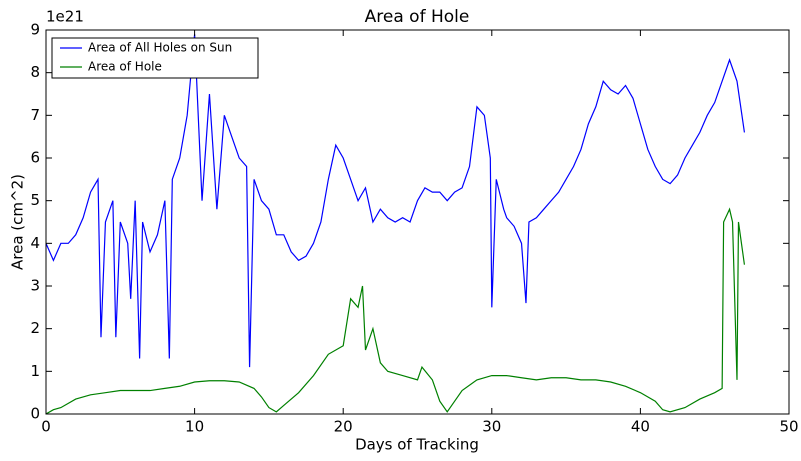 This screenshot has width=801, height=461. Describe the element at coordinates (35, 286) in the screenshot. I see `y-tick-label: 3` at that location.